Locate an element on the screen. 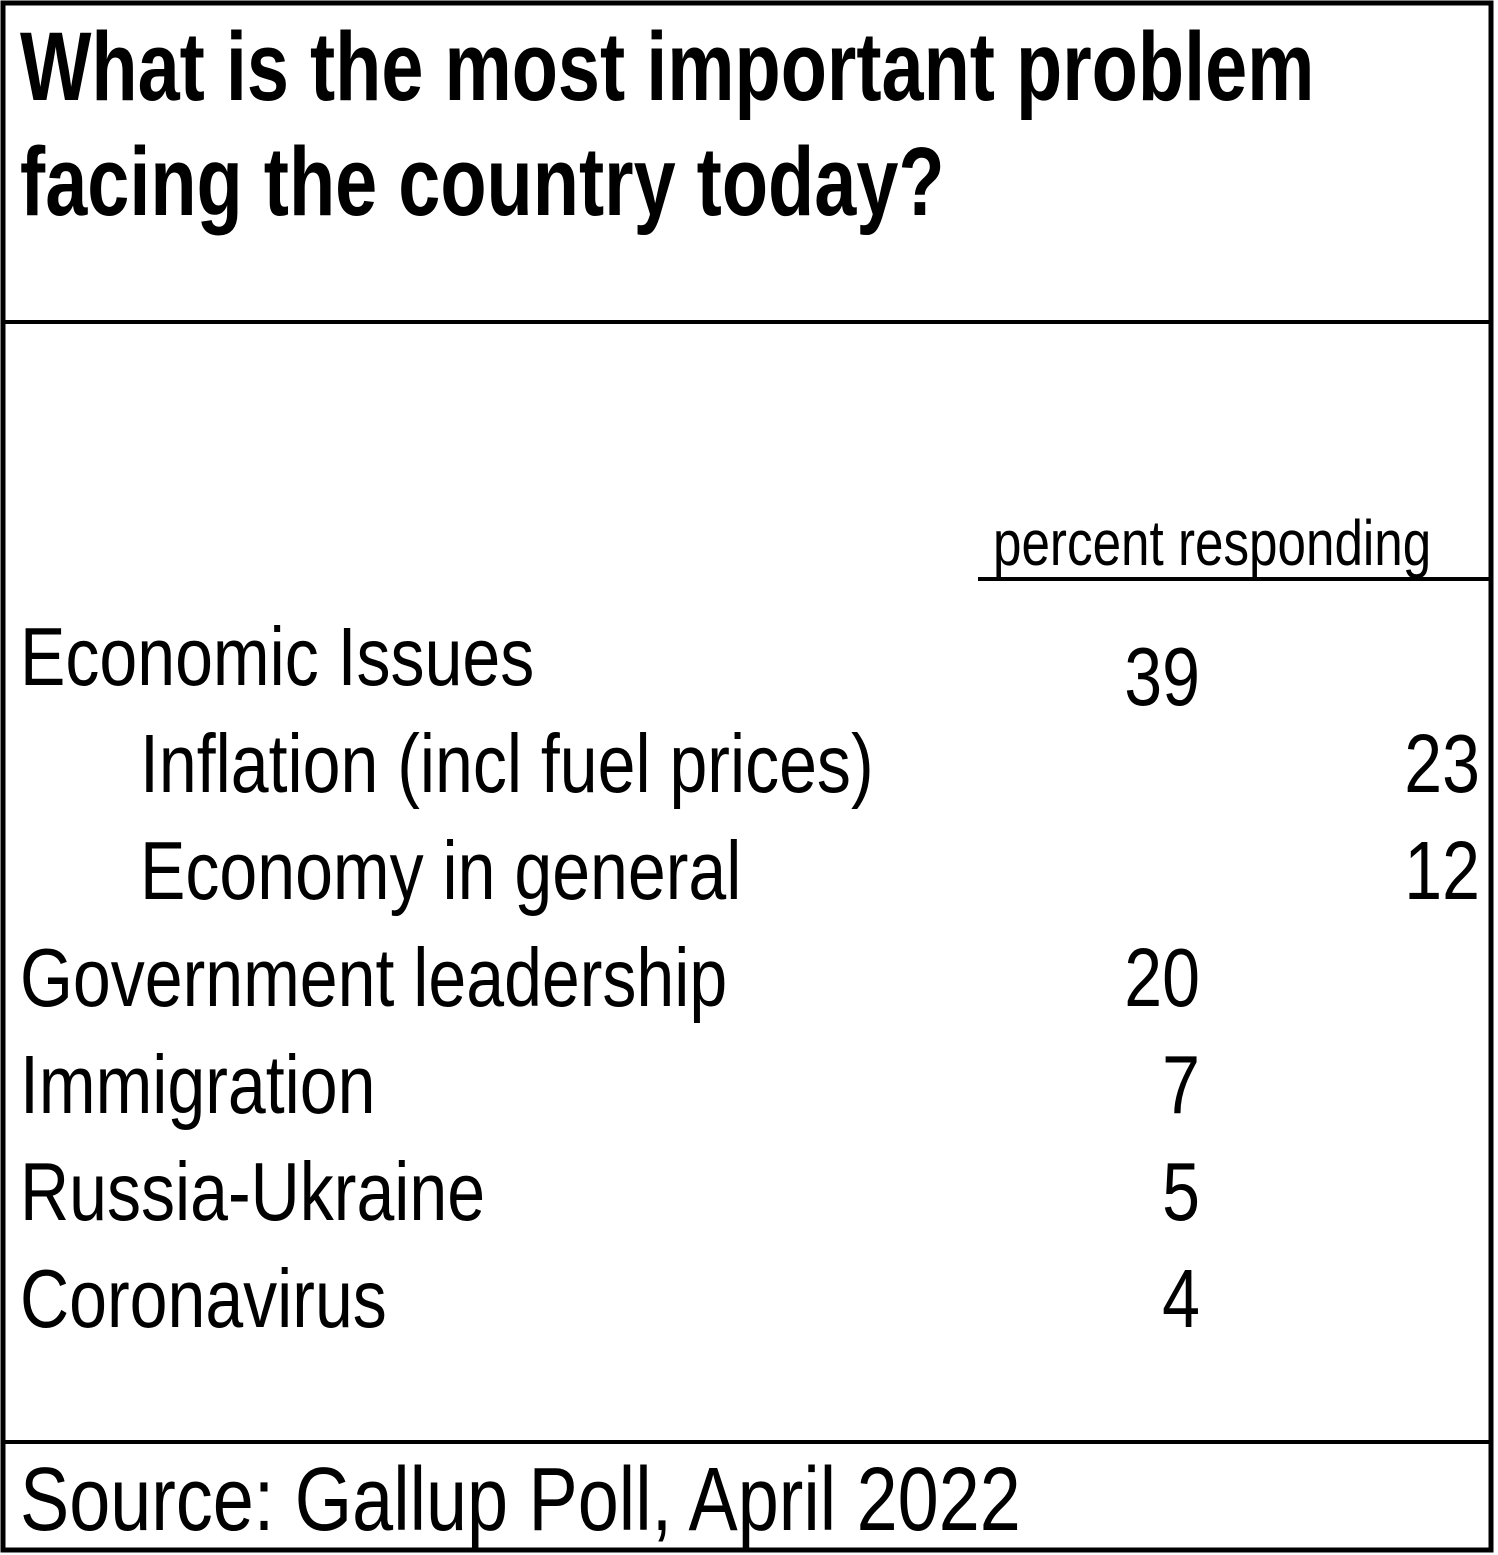  row-label: Coronavirus is located at coordinates (203, 1299).